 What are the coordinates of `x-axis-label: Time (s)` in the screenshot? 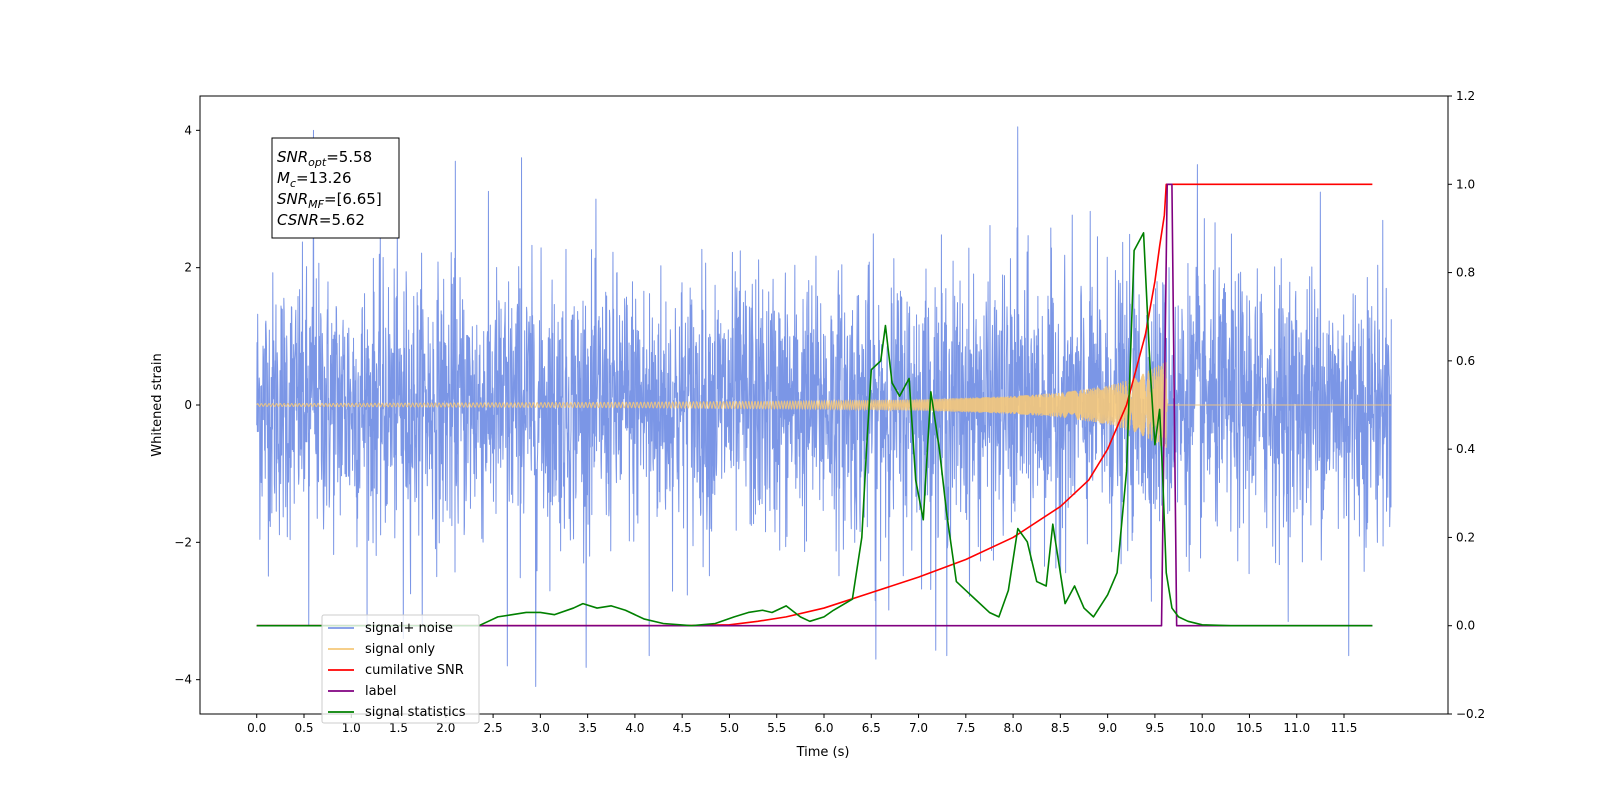 It's located at (823, 752).